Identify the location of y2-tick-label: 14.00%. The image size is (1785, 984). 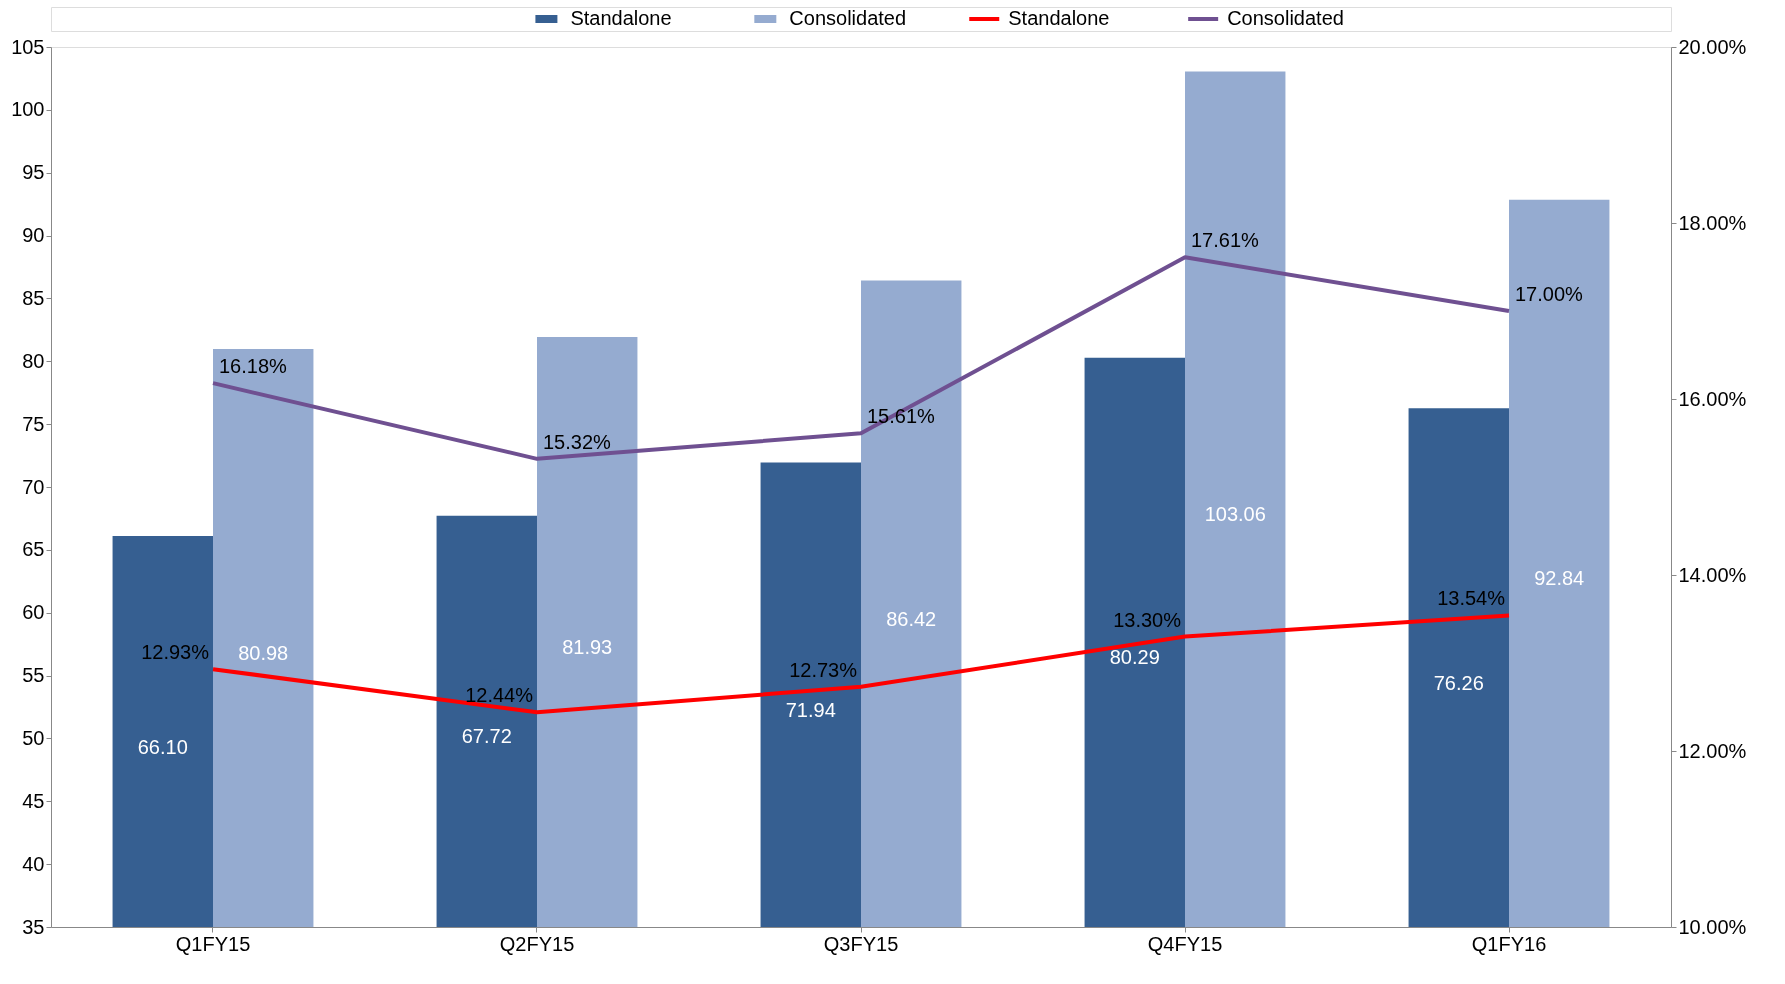
(1712, 574).